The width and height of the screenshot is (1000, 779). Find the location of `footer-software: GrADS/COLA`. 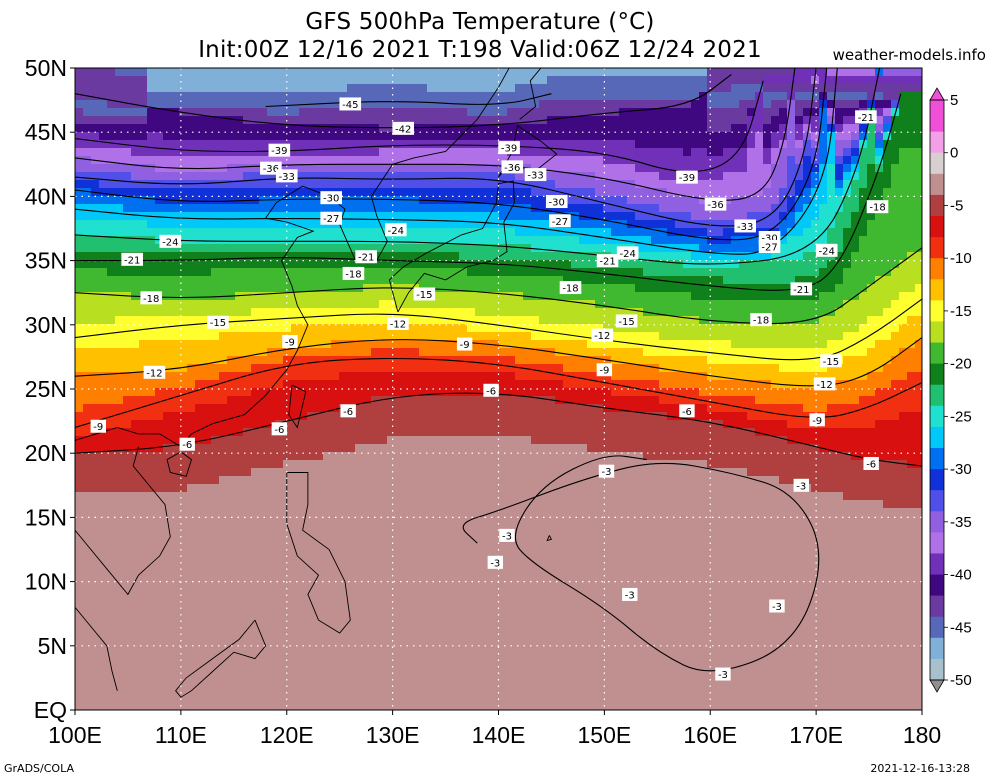

footer-software: GrADS/COLA is located at coordinates (39, 768).